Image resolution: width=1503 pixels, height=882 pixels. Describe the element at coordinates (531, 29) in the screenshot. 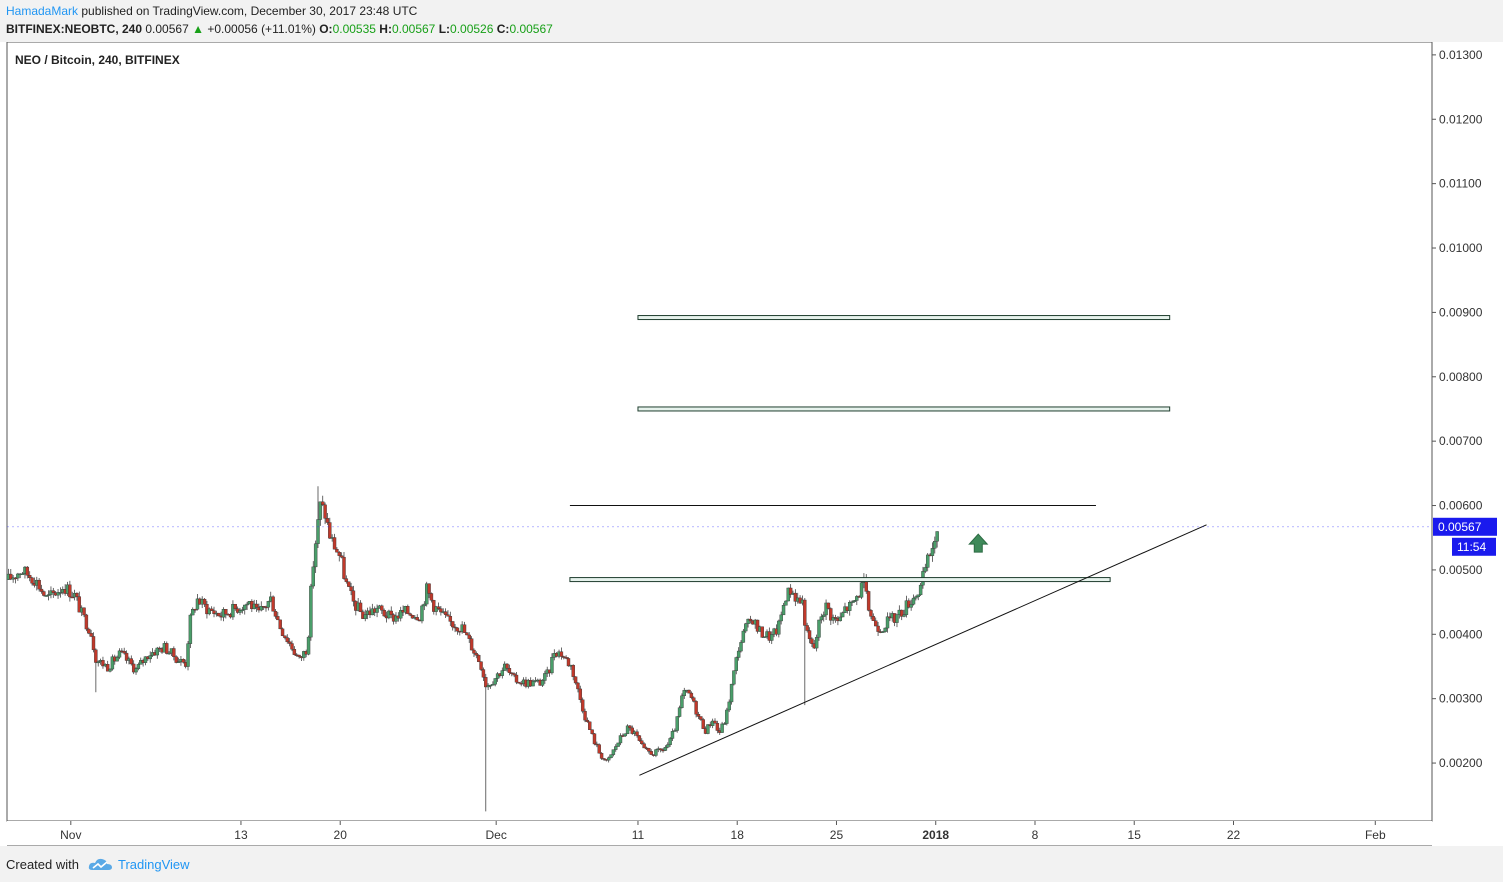

I see `close-value: 0.00567` at that location.